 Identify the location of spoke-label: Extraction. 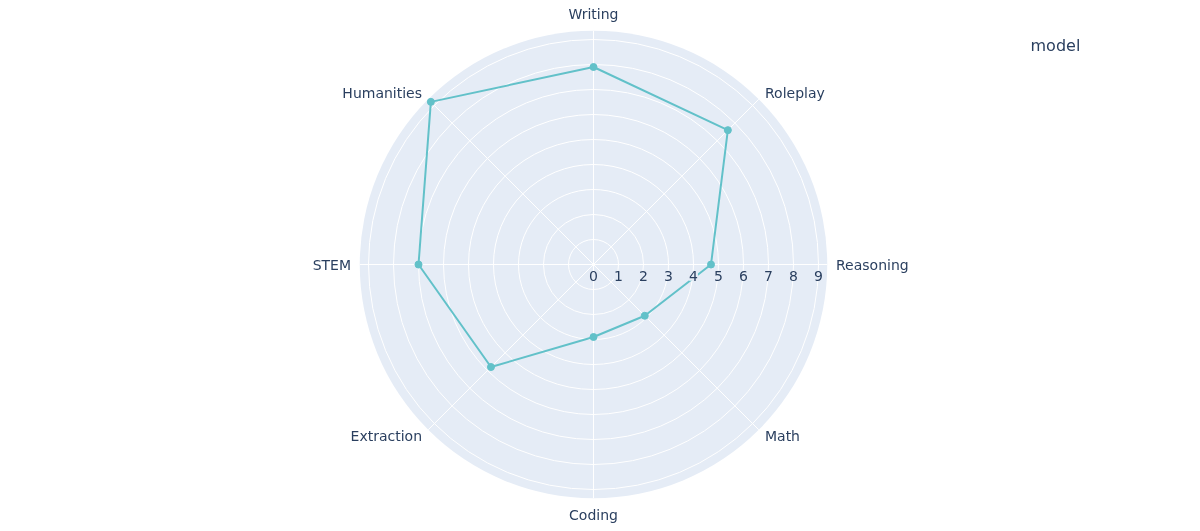
(386, 435).